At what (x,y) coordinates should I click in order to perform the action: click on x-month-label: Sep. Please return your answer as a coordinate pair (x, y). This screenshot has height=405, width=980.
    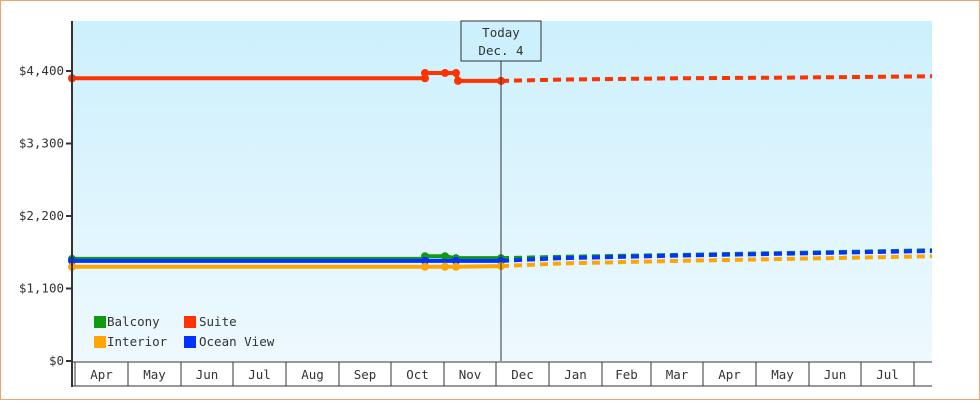
    Looking at the image, I should click on (365, 374).